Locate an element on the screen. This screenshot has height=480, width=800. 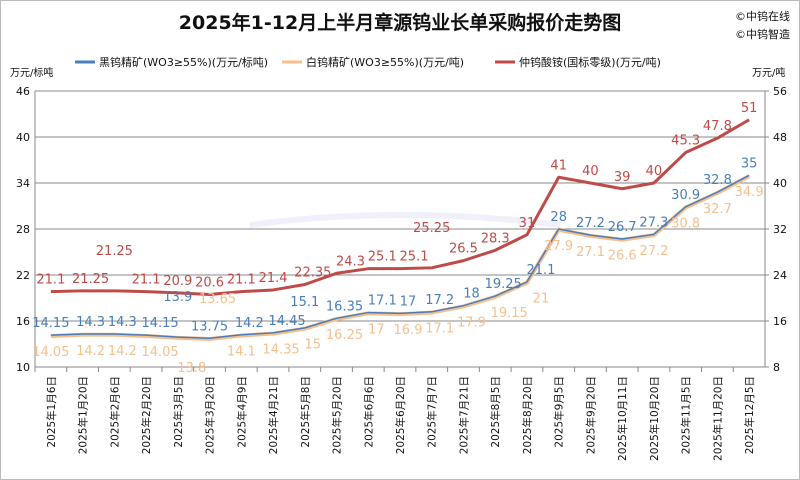
y-right-tick-label: 40 is located at coordinates (780, 183).